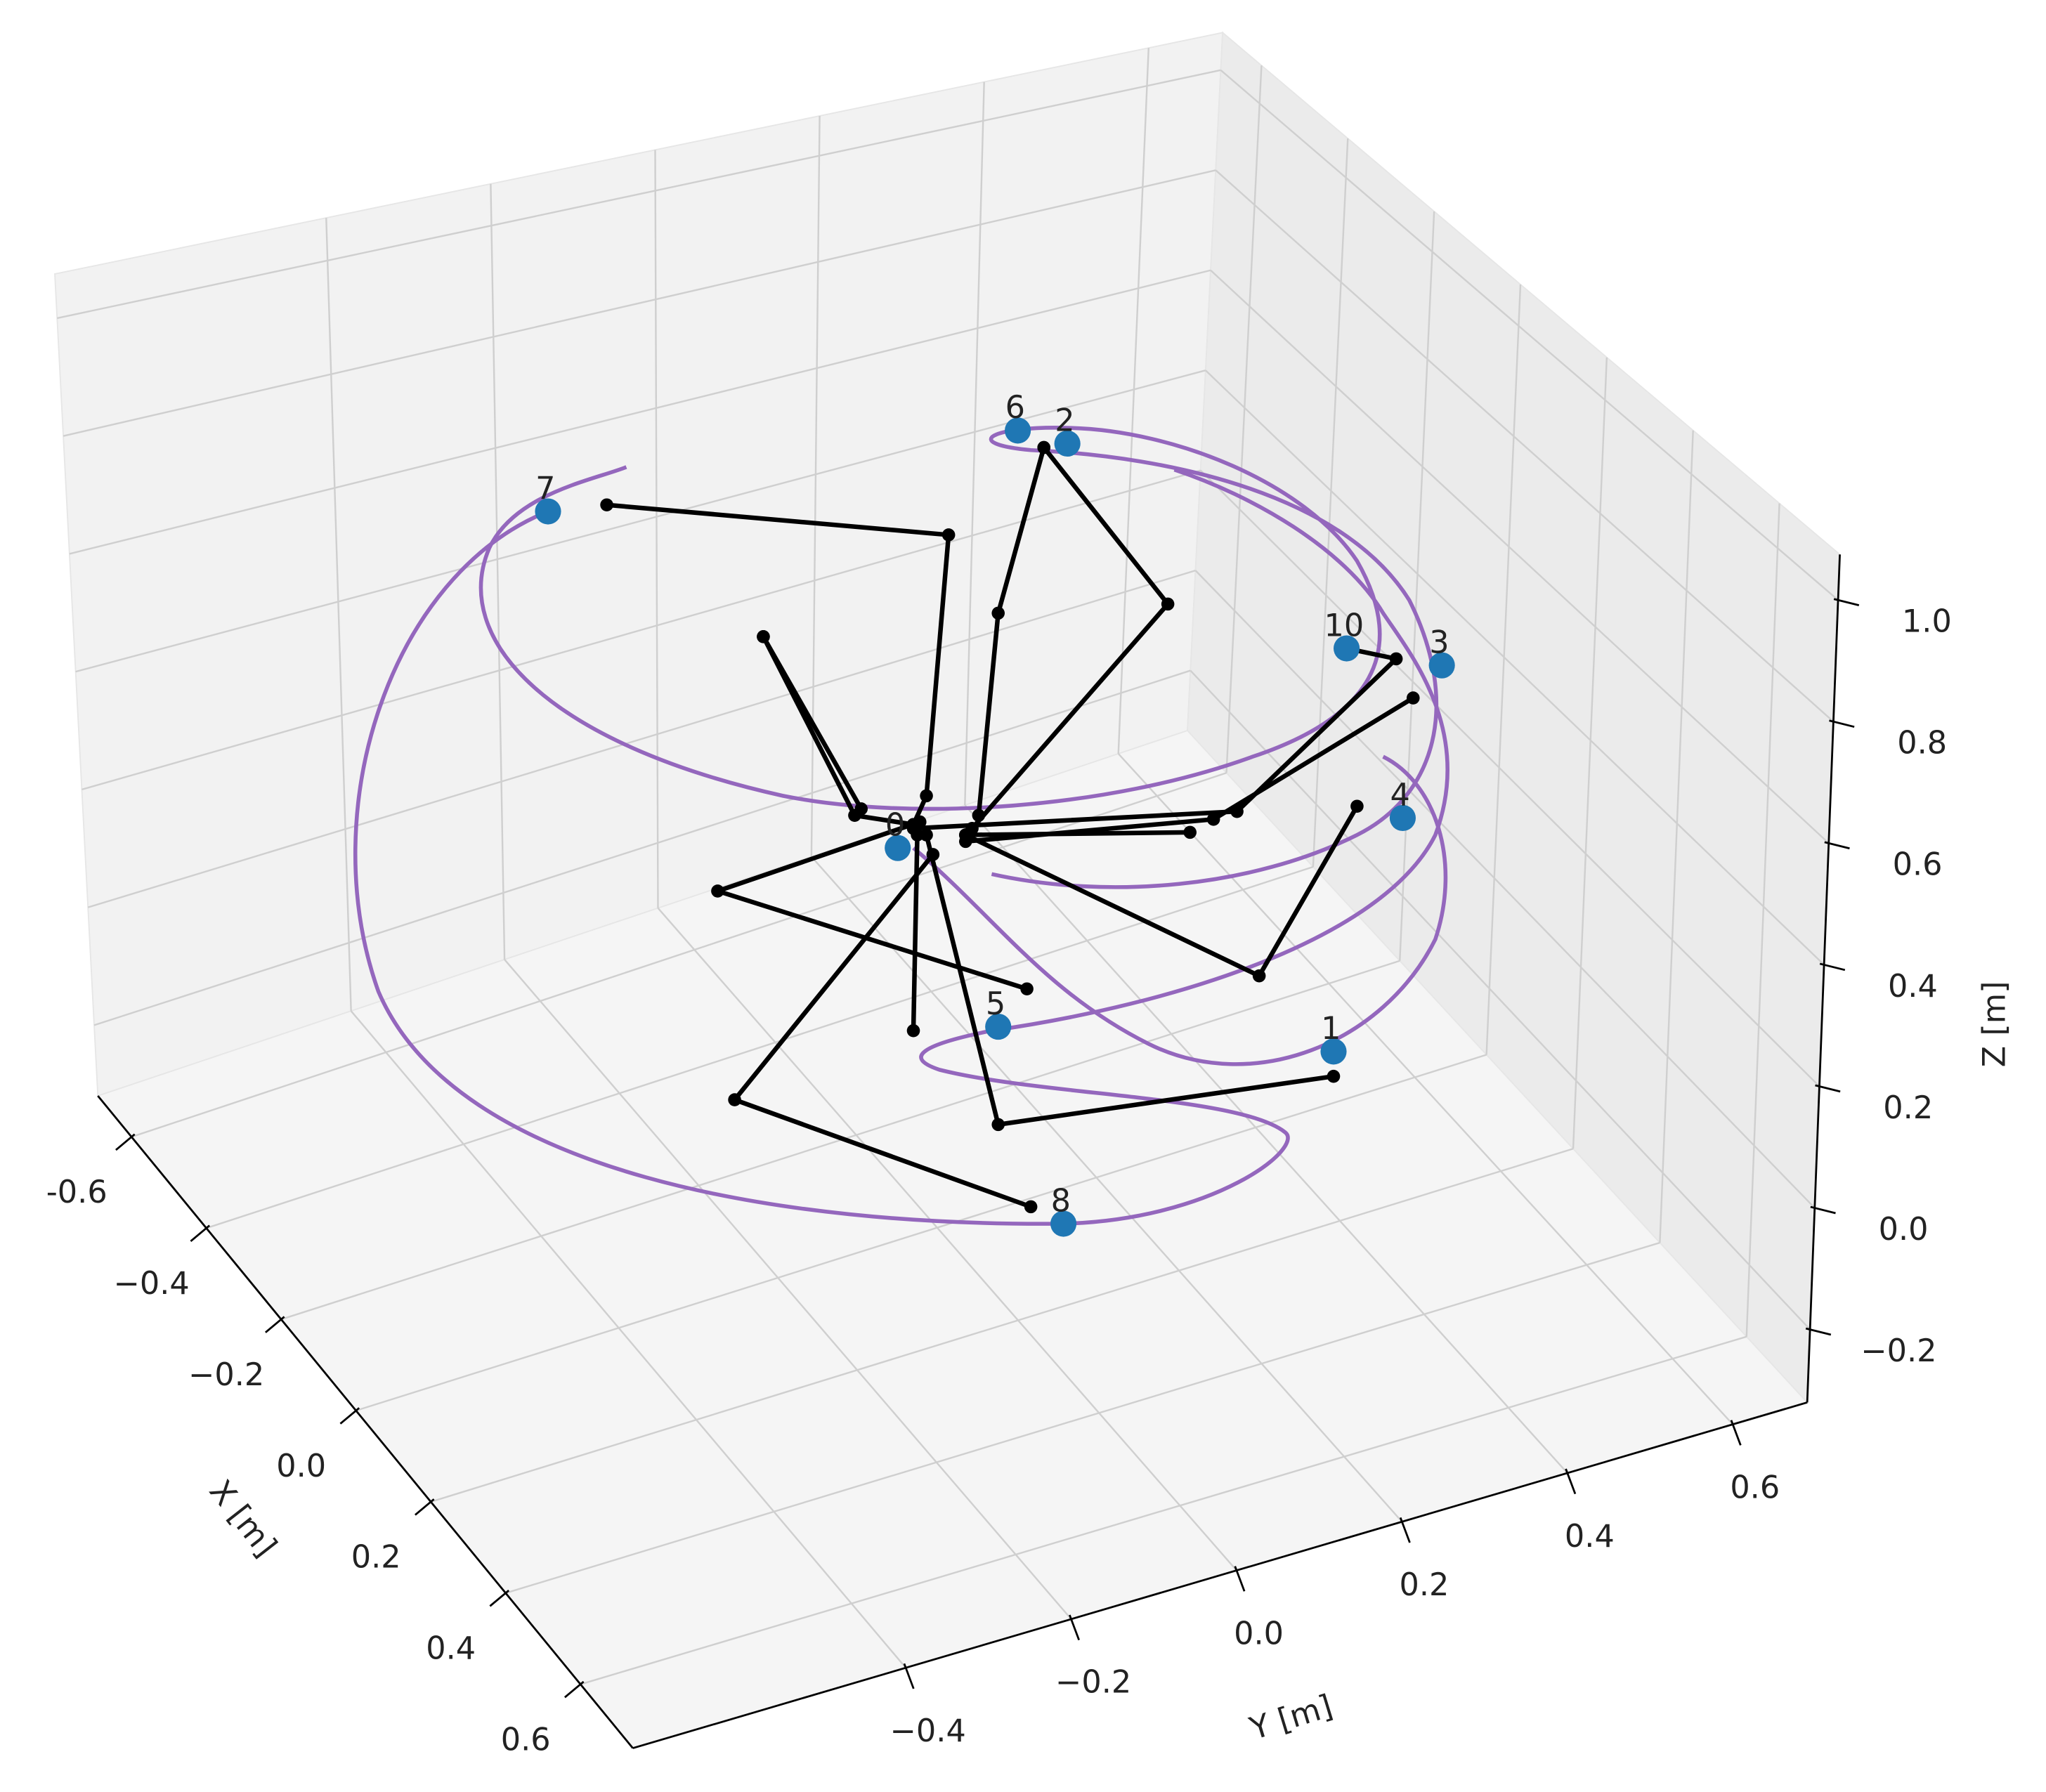 The height and width of the screenshot is (1792, 2046). I want to click on y-axis-line, so click(1220, 1575).